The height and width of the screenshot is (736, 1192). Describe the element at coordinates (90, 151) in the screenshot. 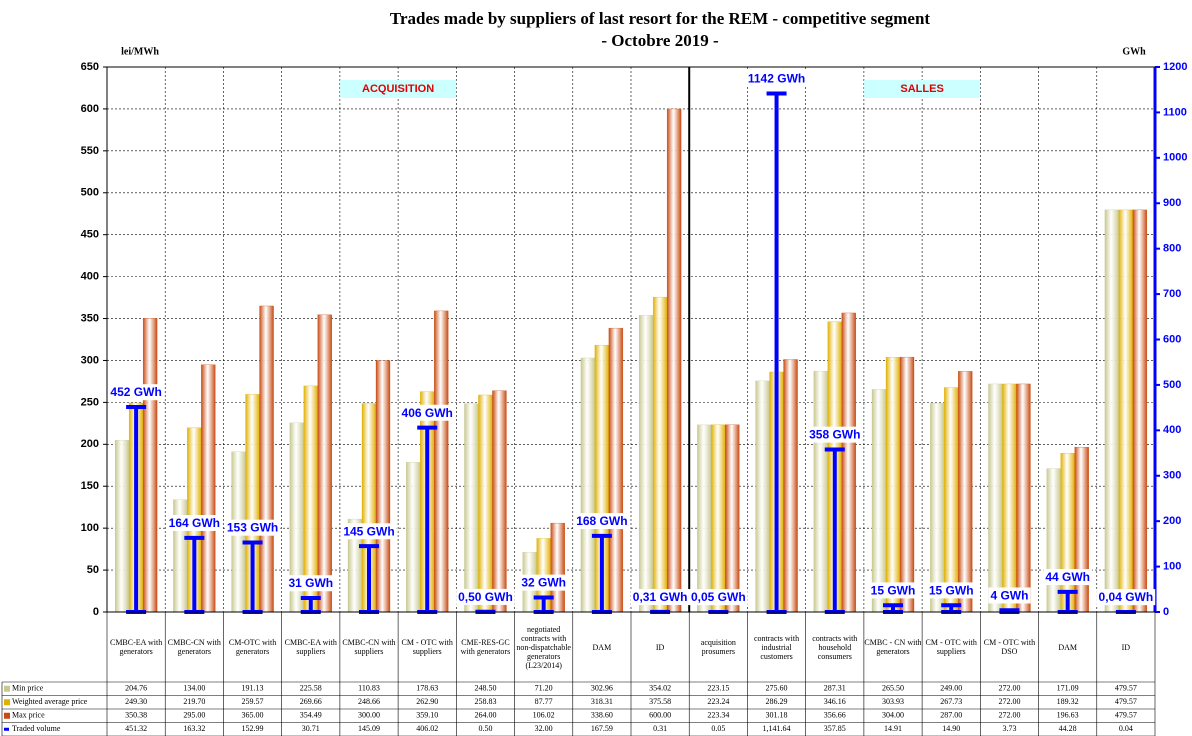

I see `y-tick-label: 550` at that location.